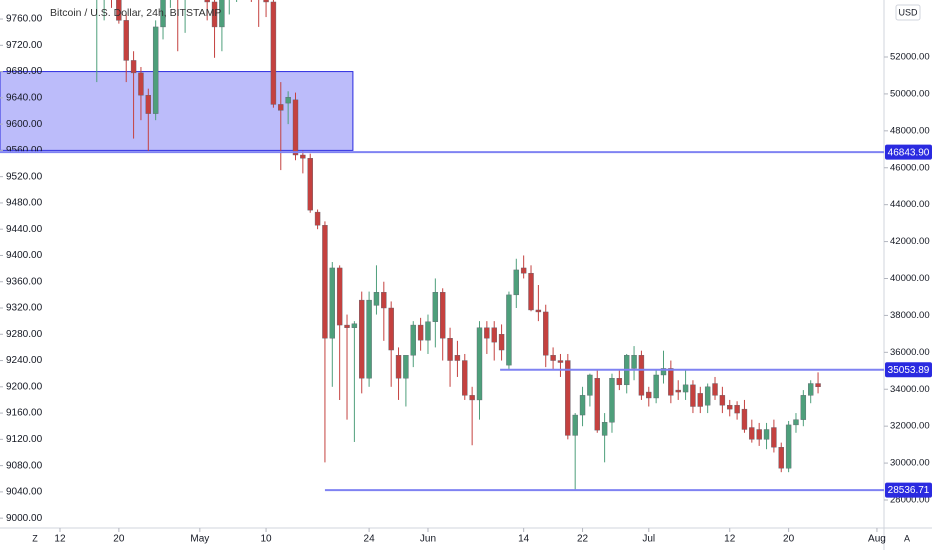  What do you see at coordinates (199, 539) in the screenshot?
I see `x-tick-label: May` at bounding box center [199, 539].